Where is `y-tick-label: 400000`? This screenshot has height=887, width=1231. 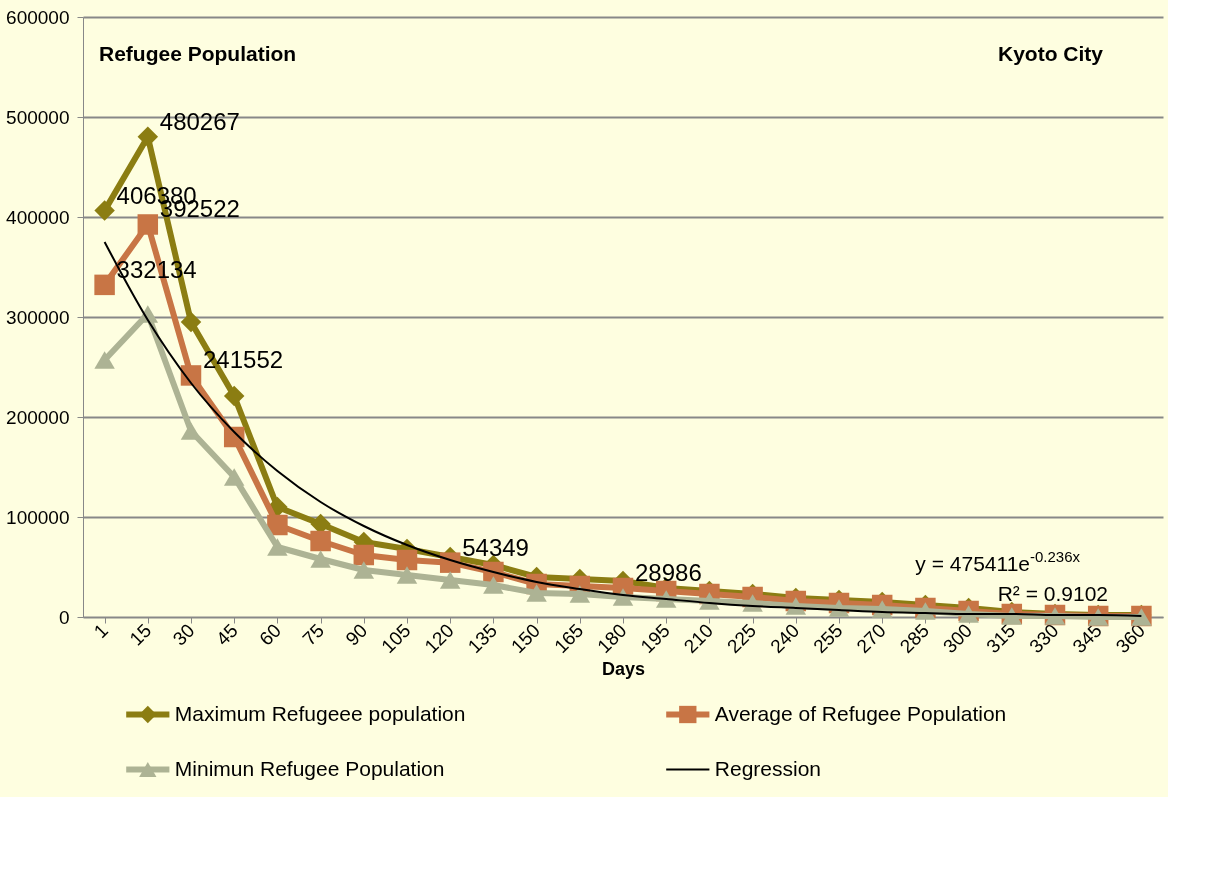 y-tick-label: 400000 is located at coordinates (38, 217).